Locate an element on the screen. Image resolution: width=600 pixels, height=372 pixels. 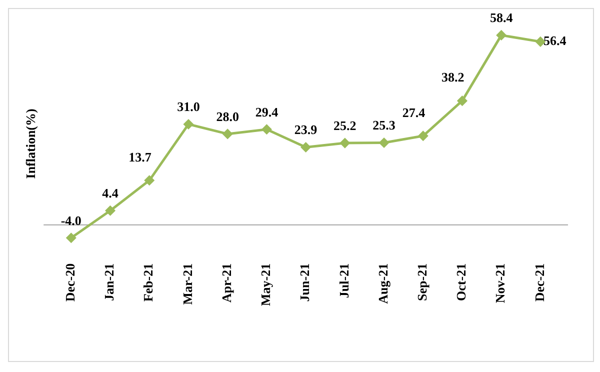
data-label: 31.0 is located at coordinates (188, 106).